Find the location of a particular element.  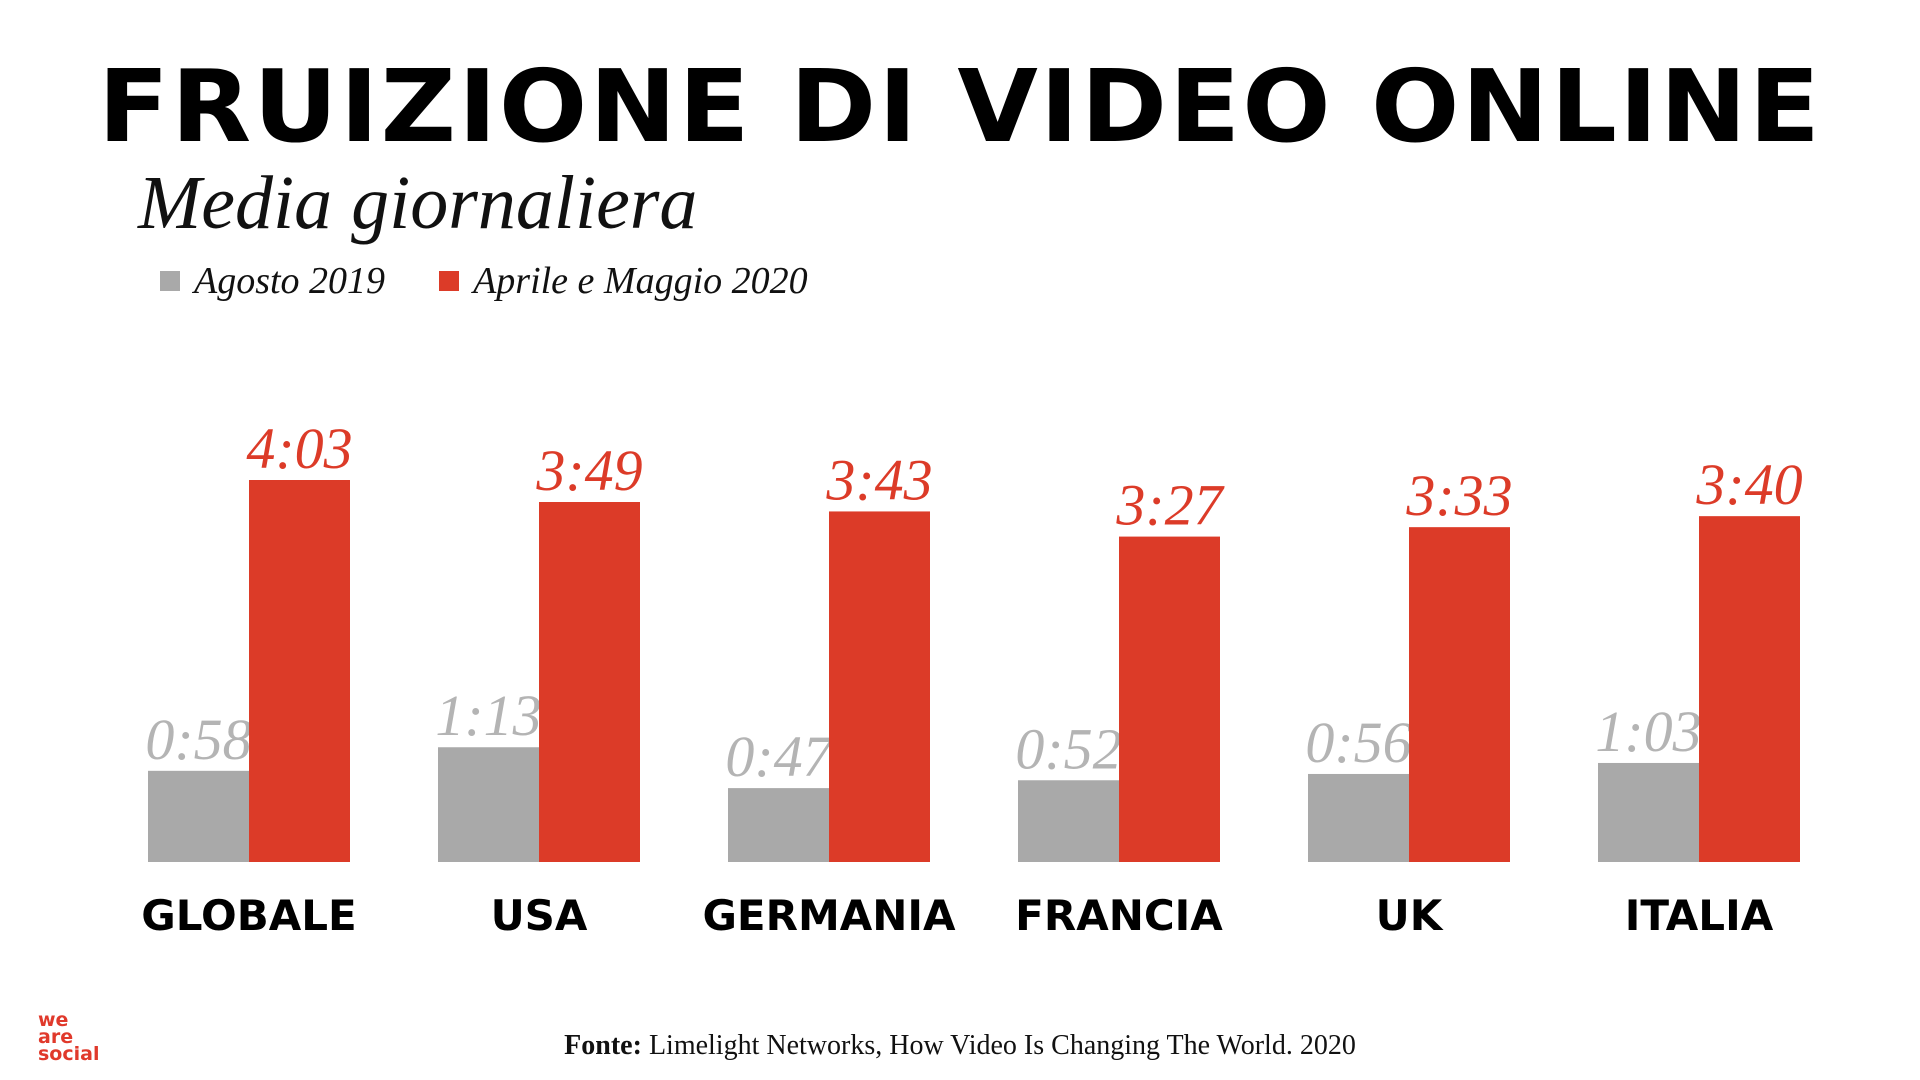

category-label-italia: ITALIA is located at coordinates (1699, 915).